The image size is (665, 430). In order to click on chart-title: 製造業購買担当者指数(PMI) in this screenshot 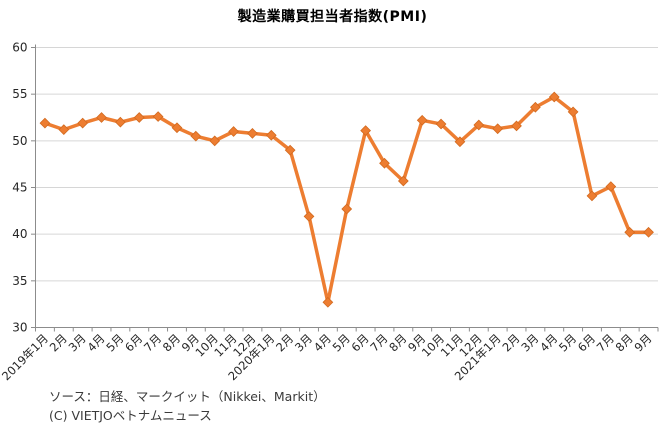, I will do `click(332, 17)`.